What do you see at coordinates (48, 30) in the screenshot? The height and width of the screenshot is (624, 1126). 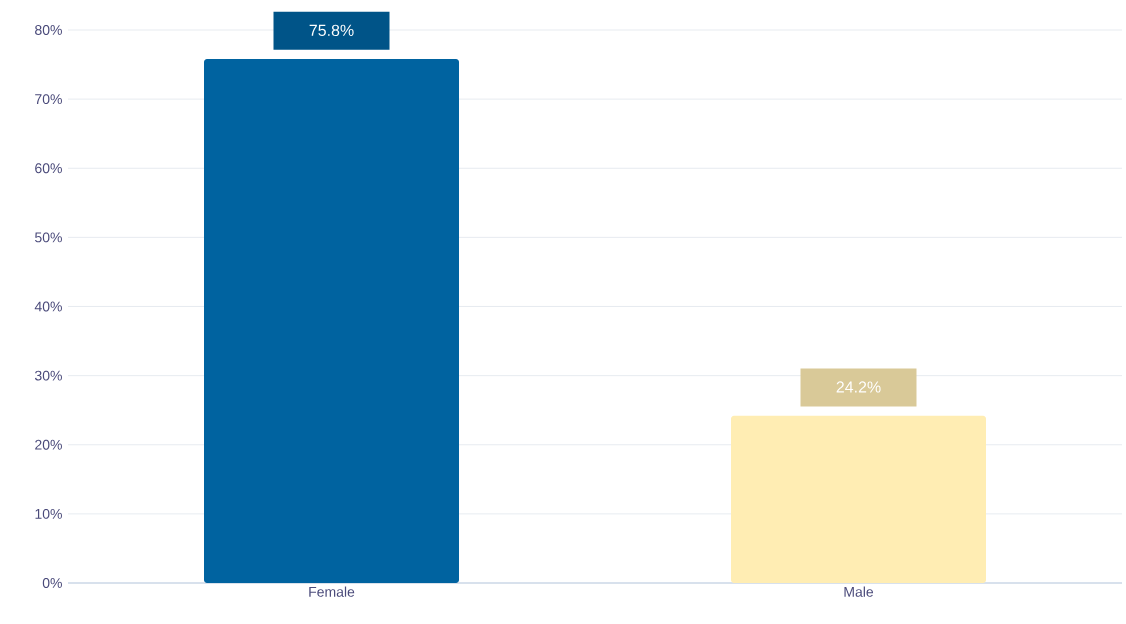 I see `y-tick-label: 80%` at bounding box center [48, 30].